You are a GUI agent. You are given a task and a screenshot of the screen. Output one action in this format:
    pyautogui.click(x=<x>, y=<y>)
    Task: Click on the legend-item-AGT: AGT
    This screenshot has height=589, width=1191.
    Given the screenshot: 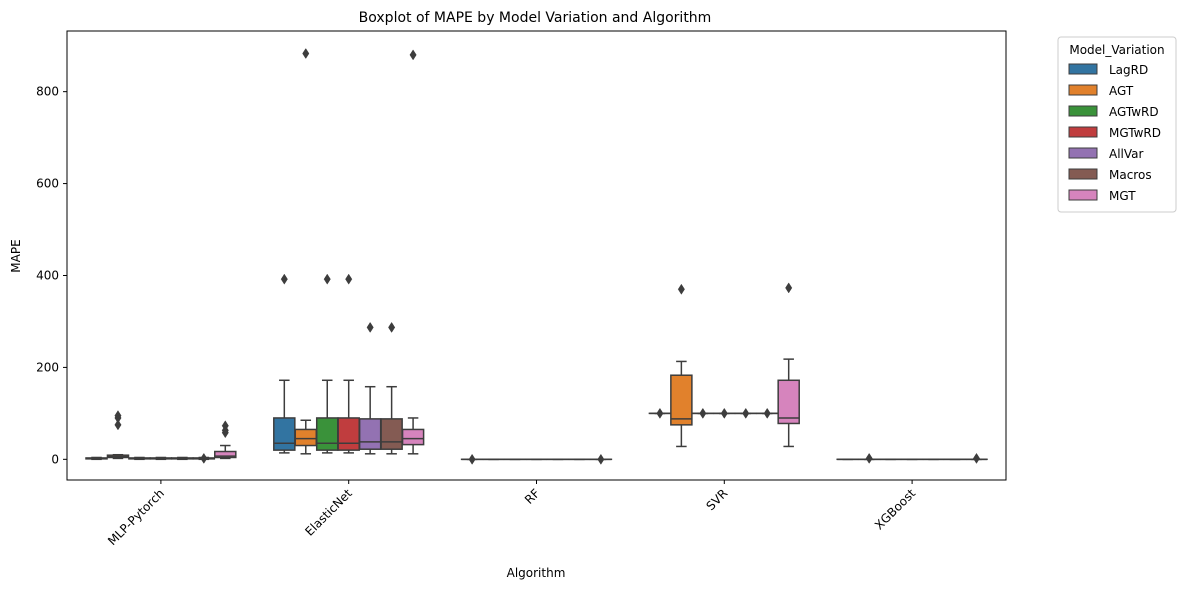 What is the action you would take?
    pyautogui.click(x=1101, y=91)
    